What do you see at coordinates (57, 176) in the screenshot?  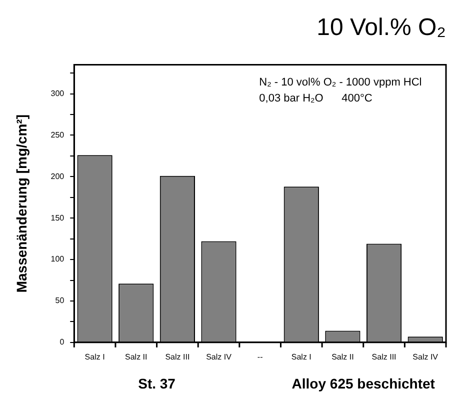 I see `y-tick-label: 200` at bounding box center [57, 176].